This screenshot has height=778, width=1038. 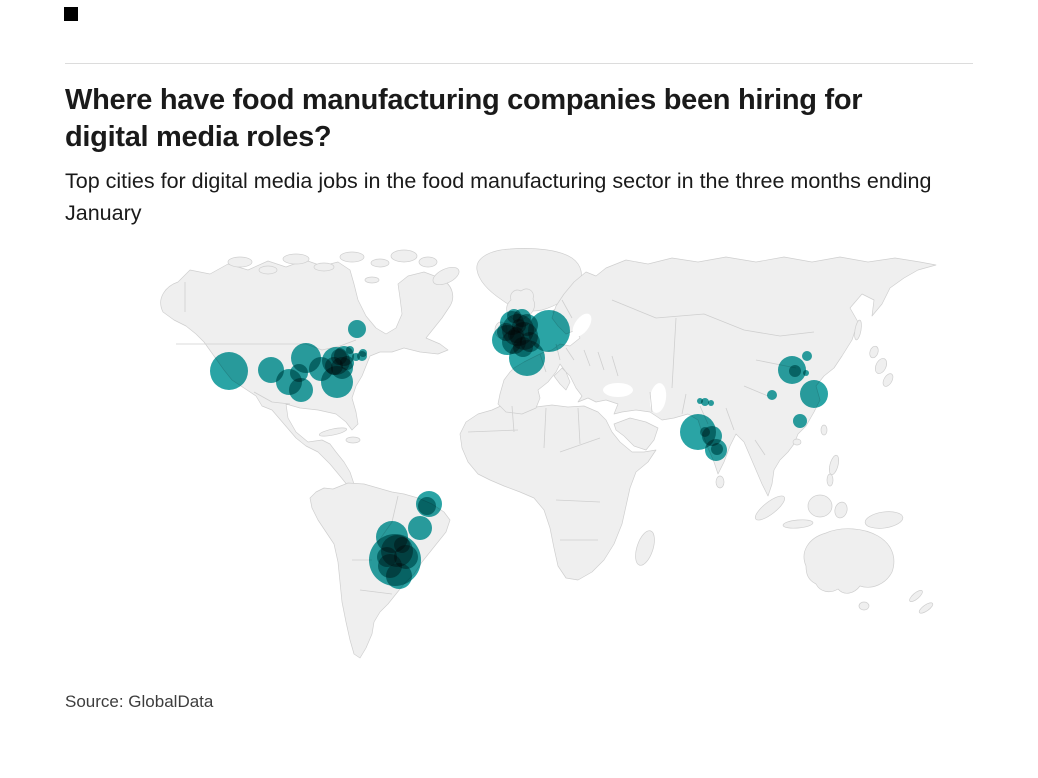 What do you see at coordinates (830, 480) in the screenshot?
I see `philippines` at bounding box center [830, 480].